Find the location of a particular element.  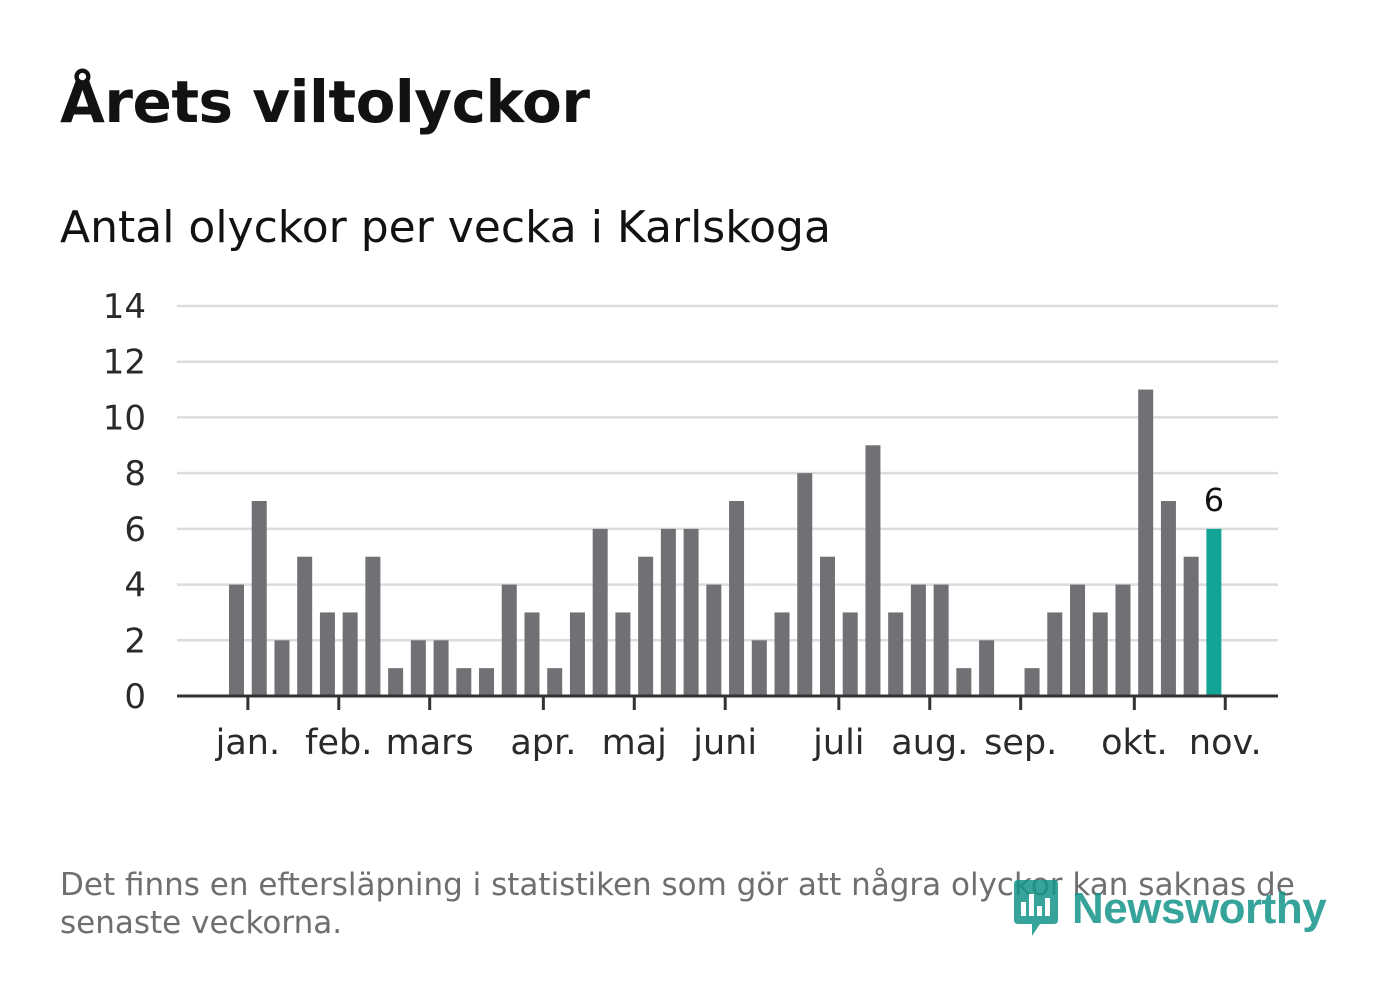

y-tick-label: 8 is located at coordinates (135, 474).